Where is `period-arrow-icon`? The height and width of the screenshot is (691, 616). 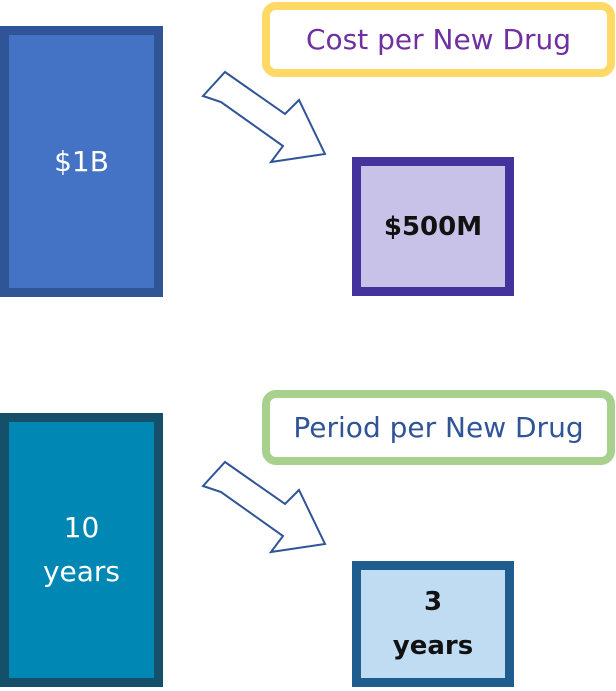 period-arrow-icon is located at coordinates (264, 507).